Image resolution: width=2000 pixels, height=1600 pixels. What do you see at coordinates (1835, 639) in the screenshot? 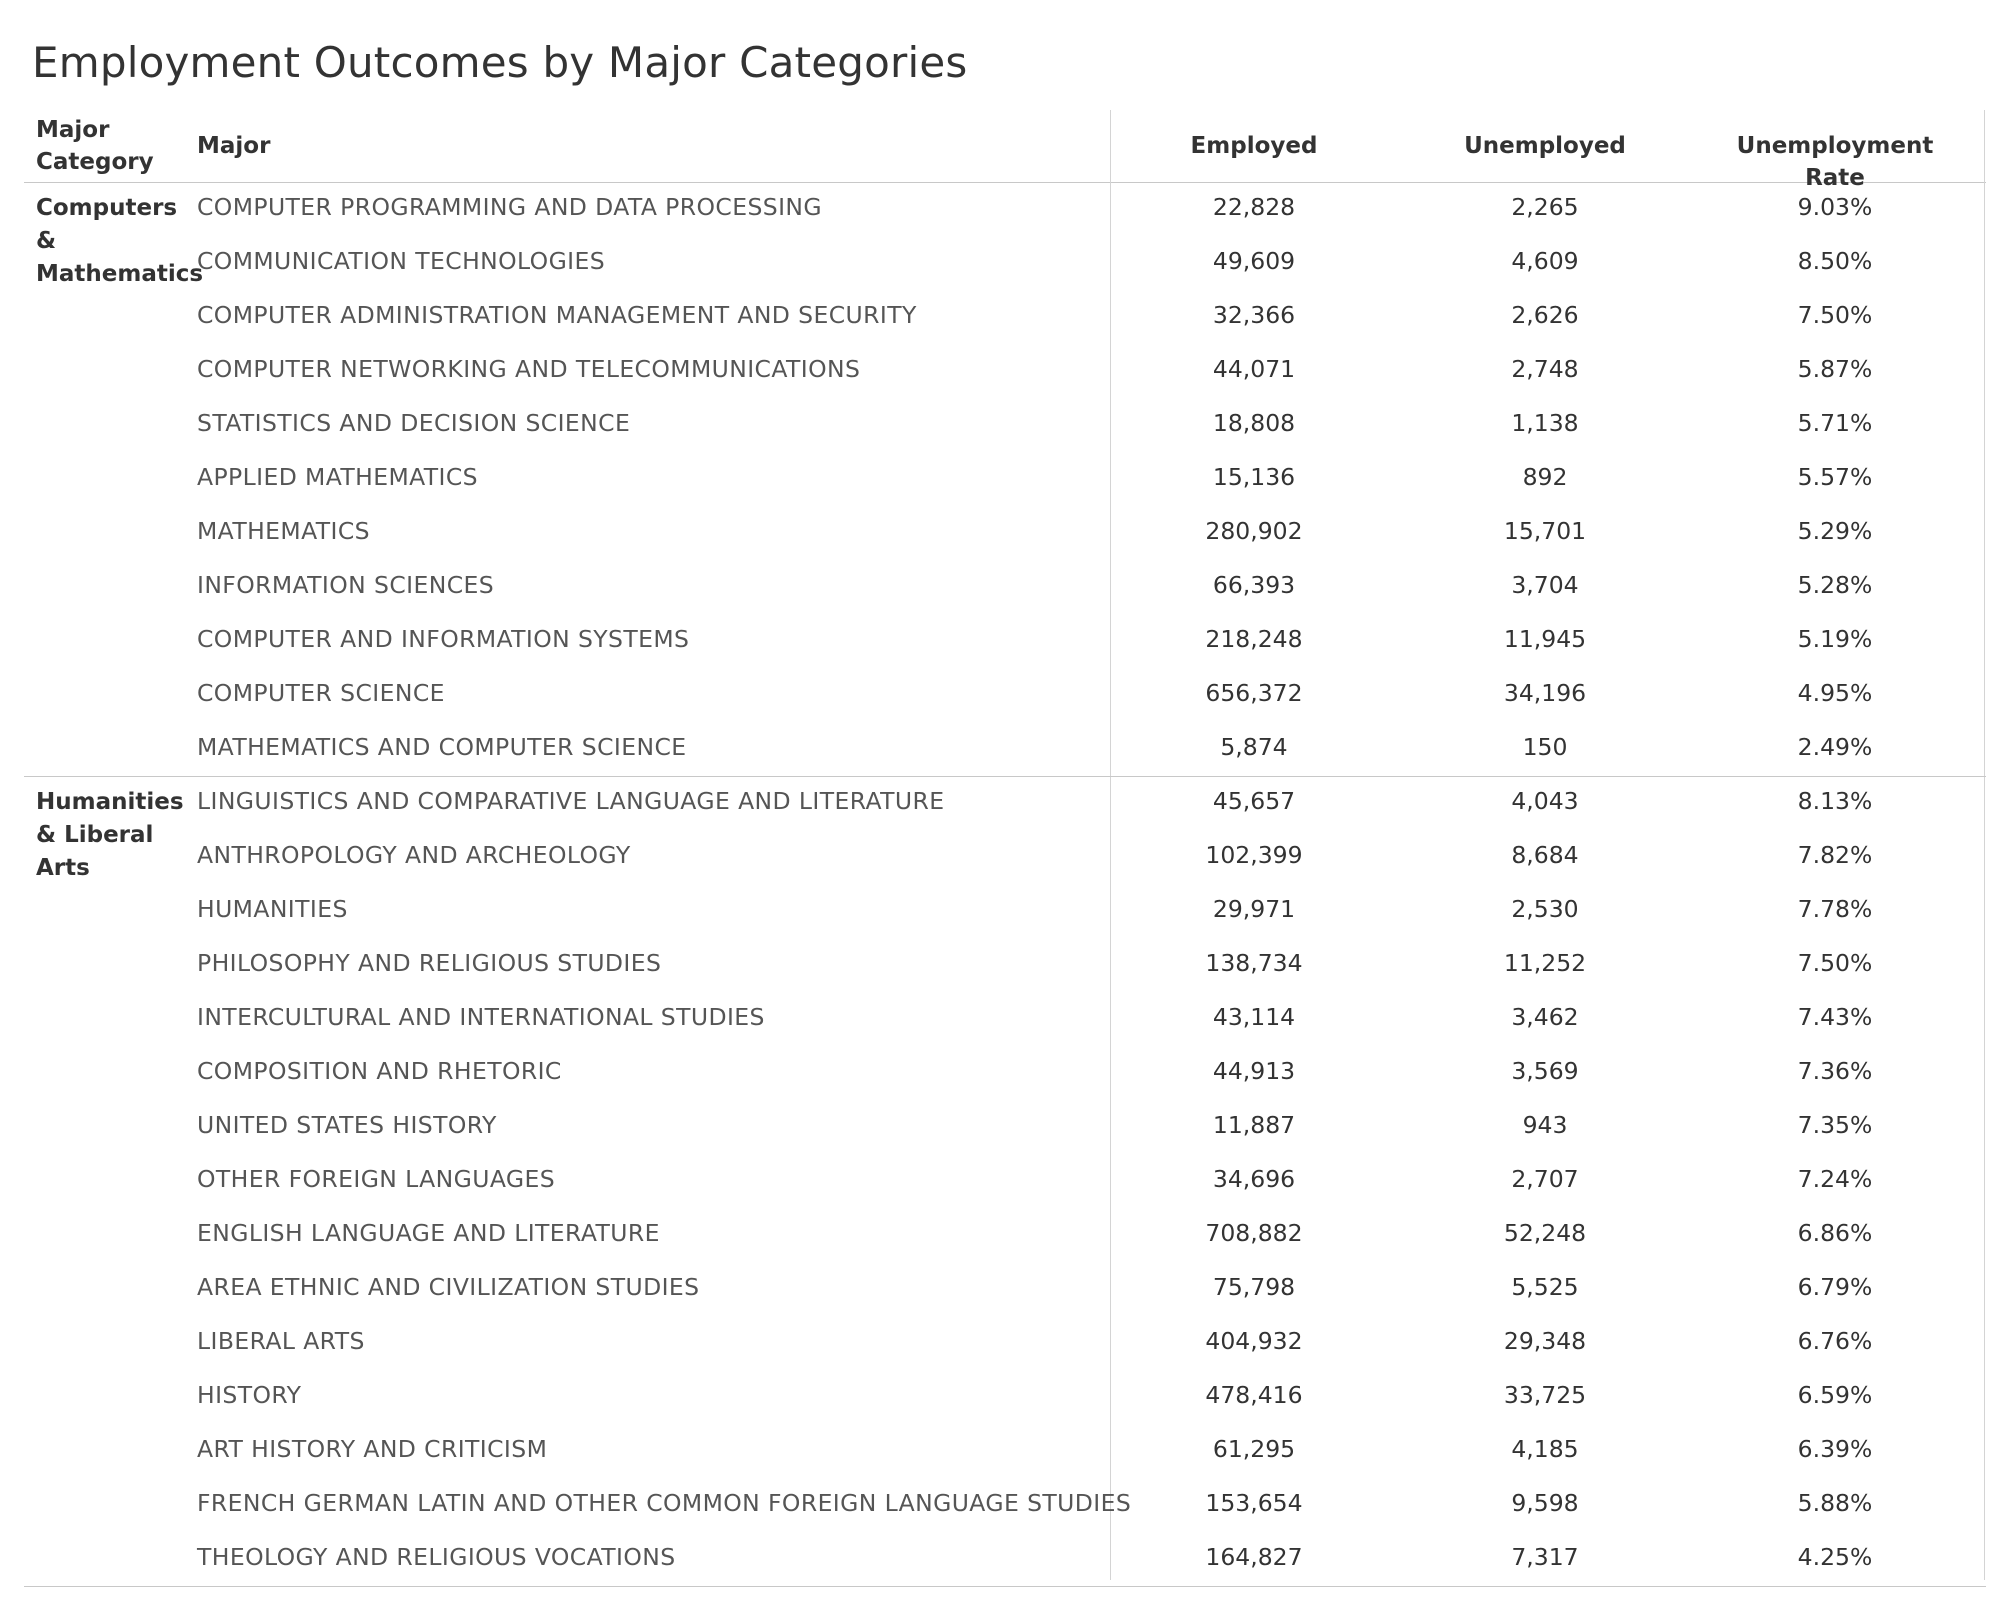
I see `unemployment-rate-cell: 5.19%` at bounding box center [1835, 639].